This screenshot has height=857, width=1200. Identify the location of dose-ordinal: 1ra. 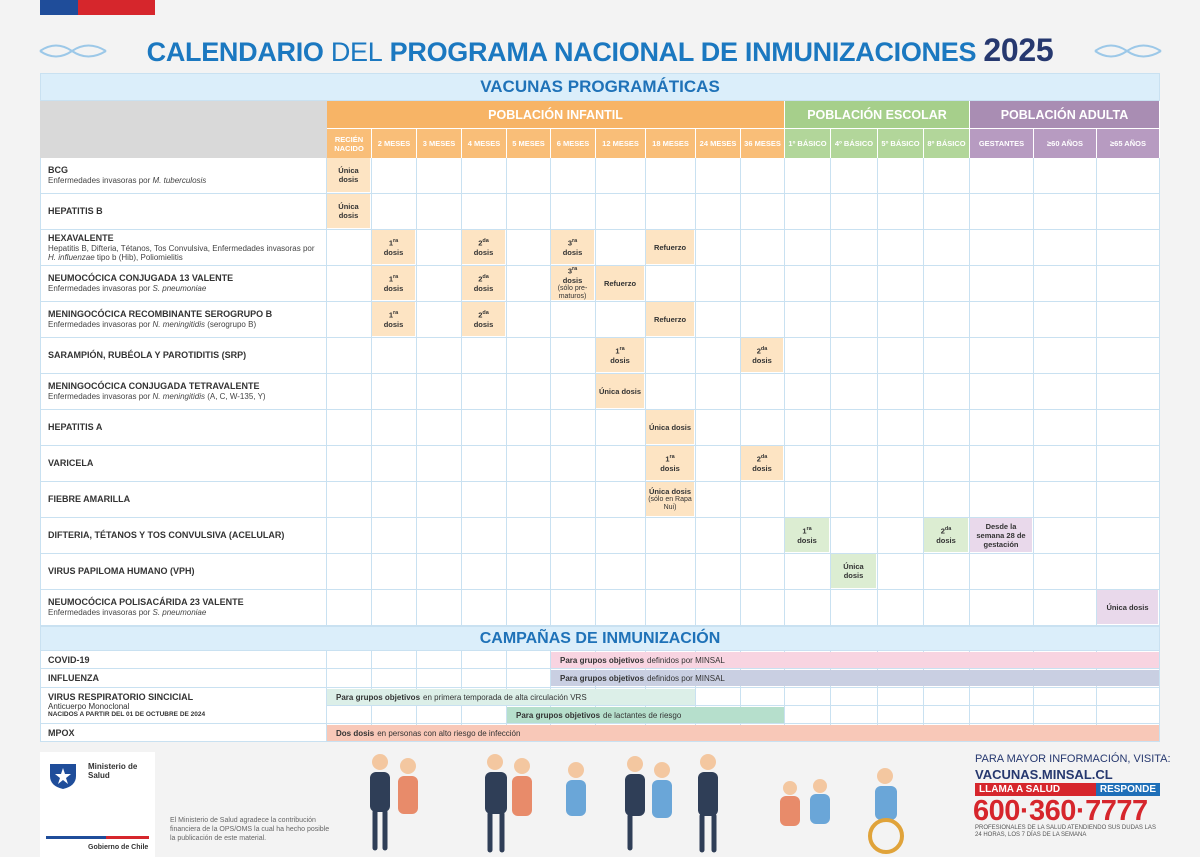
(393, 242).